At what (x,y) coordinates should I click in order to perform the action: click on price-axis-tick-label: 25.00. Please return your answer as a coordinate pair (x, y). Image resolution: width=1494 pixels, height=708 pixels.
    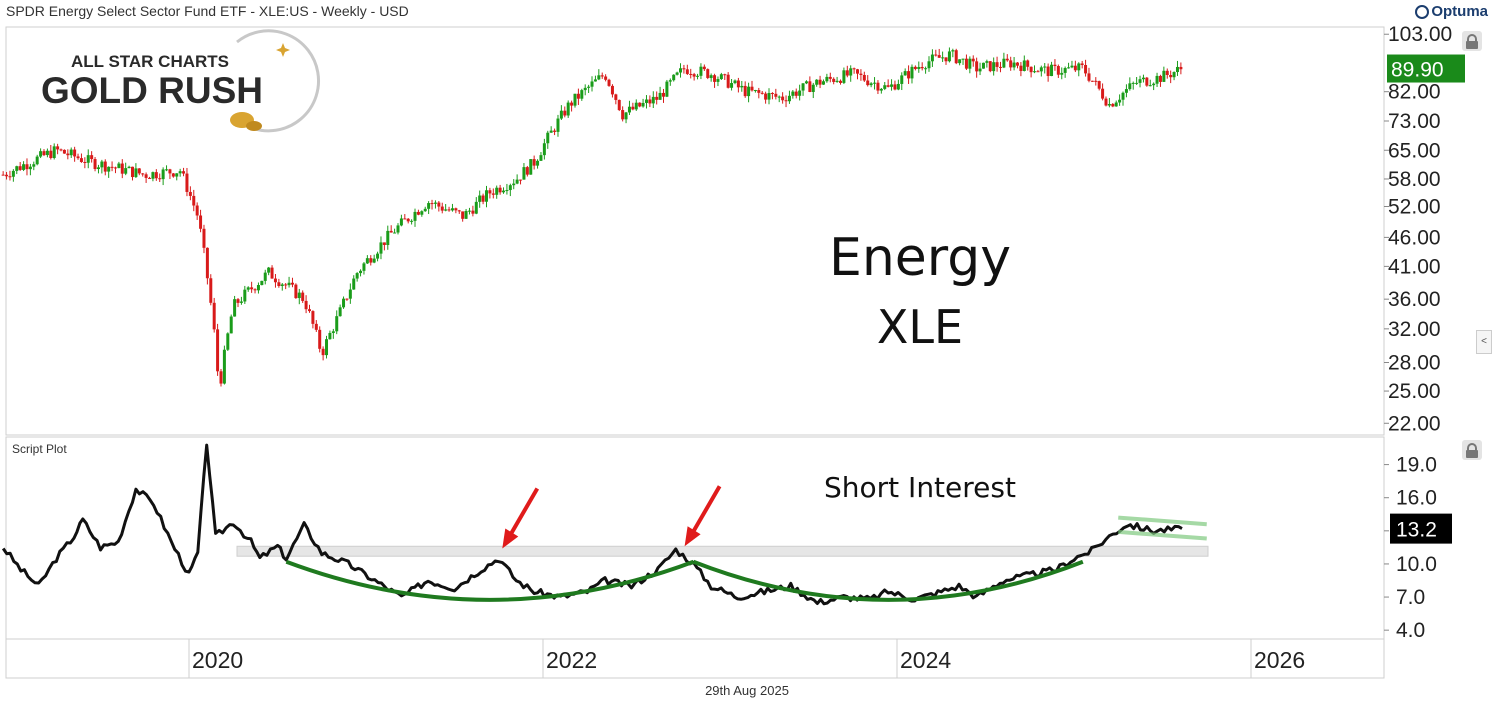
    Looking at the image, I should click on (1414, 391).